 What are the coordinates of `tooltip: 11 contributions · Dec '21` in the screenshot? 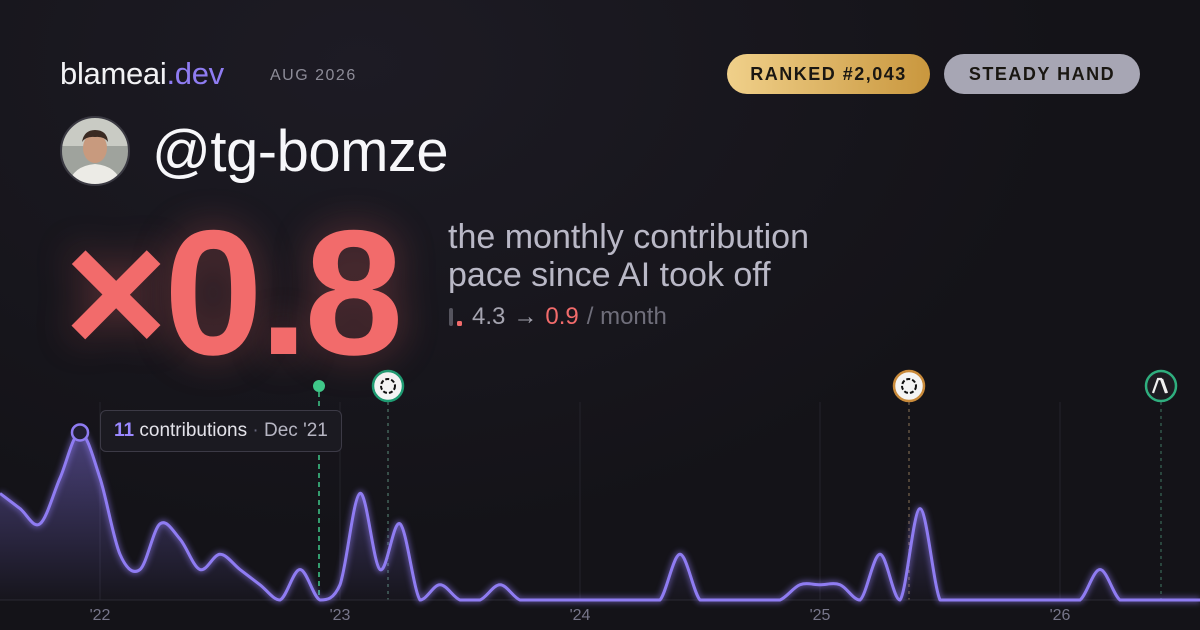 It's located at (221, 431).